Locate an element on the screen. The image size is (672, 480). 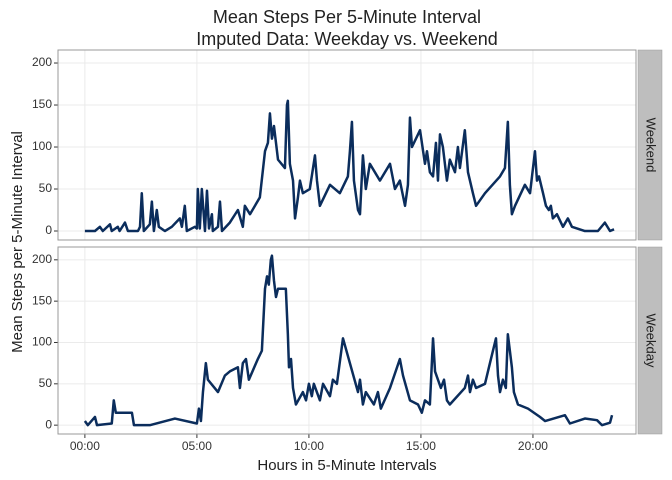
x-tick-label: 05:00 is located at coordinates (197, 446).